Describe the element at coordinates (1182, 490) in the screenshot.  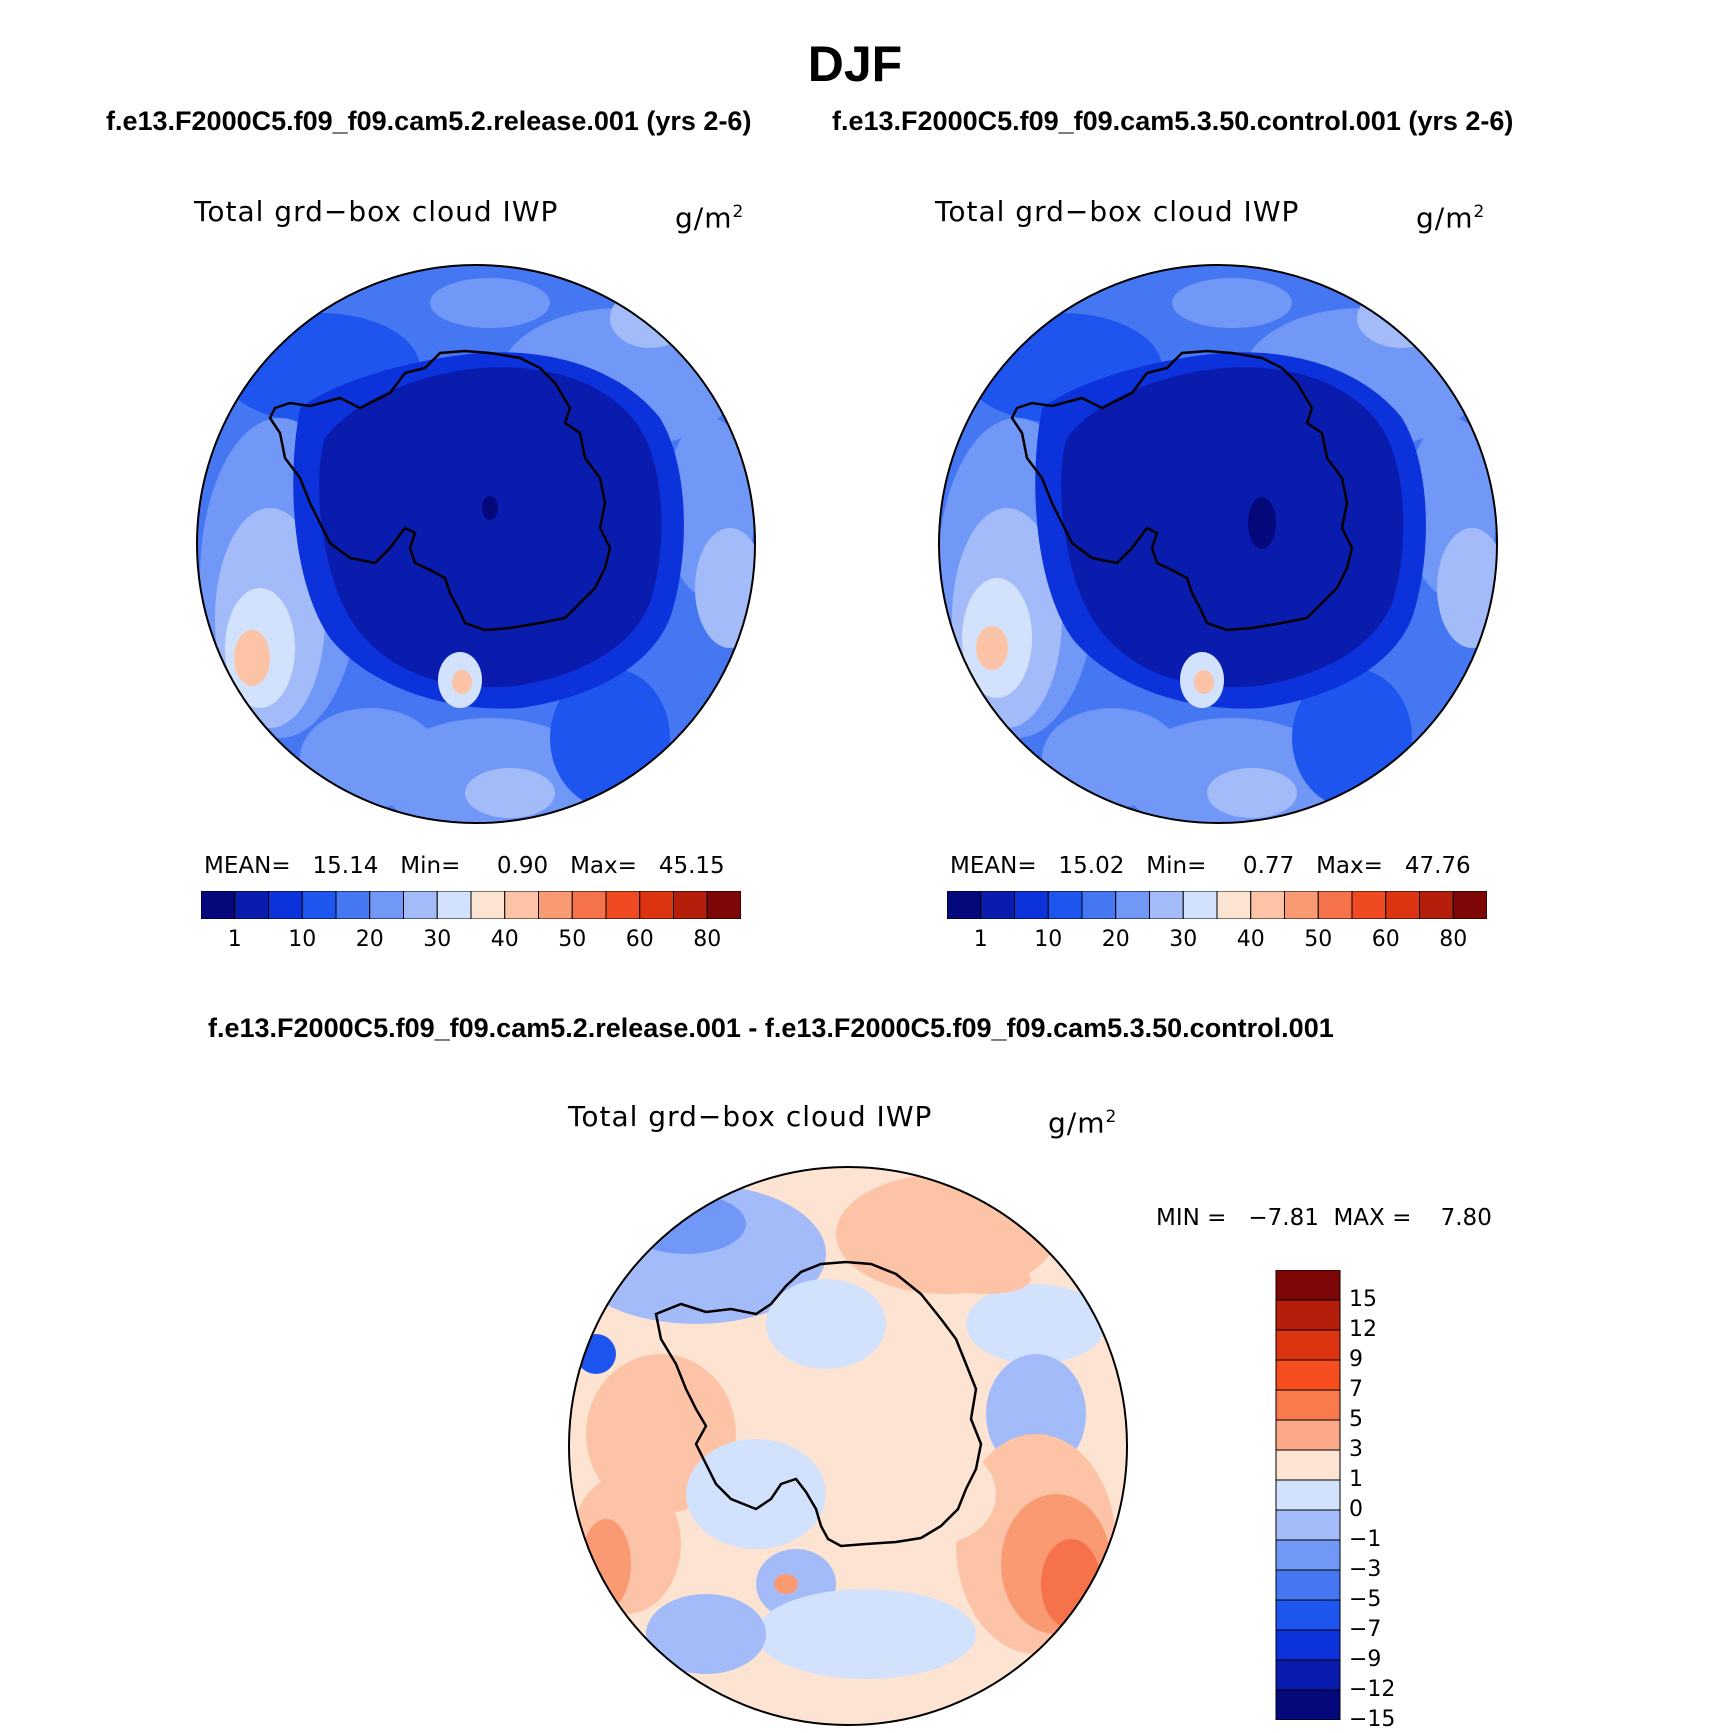
I see `case2-coastline` at that location.